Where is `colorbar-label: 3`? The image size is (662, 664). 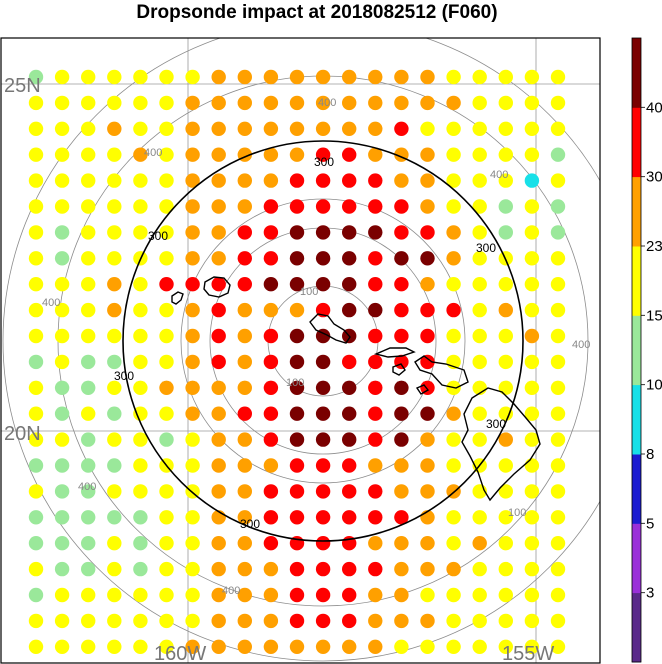
colorbar-label: 3 is located at coordinates (650, 593).